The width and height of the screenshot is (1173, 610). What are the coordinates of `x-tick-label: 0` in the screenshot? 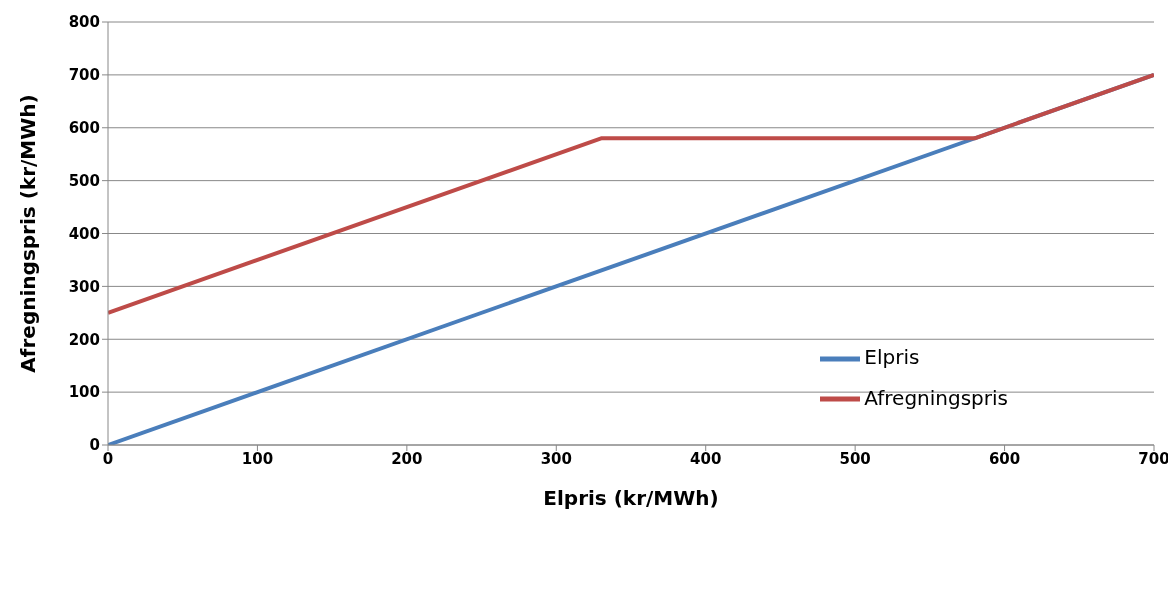 It's located at (108, 458).